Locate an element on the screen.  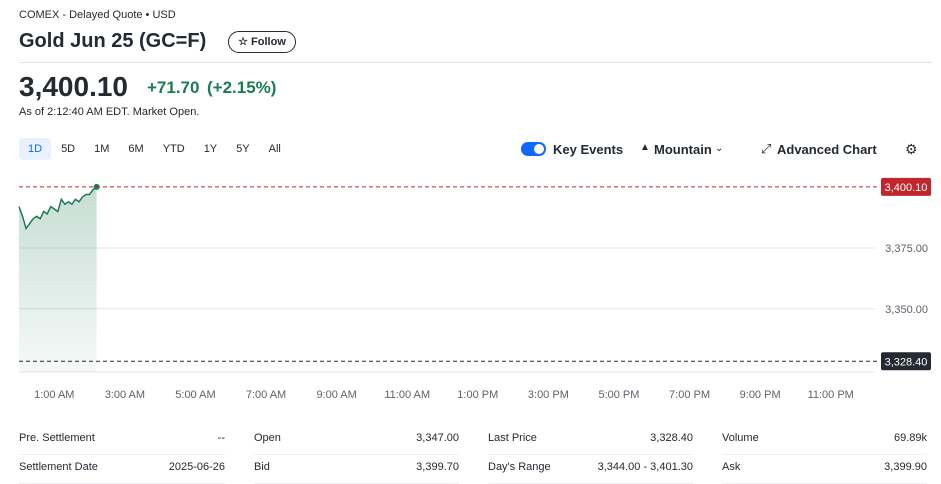
price: 3,400.10 is located at coordinates (73, 86).